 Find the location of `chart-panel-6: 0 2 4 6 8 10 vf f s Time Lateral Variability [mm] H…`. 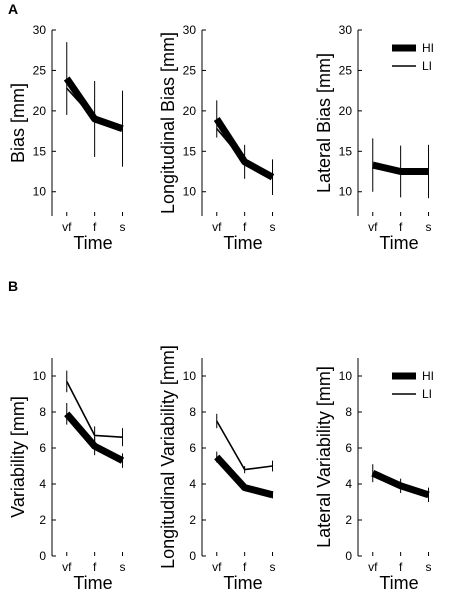

chart-panel-6: 0 2 4 6 8 10 vf f s Time Lateral Variability [mm] H… is located at coordinates (374, 475).